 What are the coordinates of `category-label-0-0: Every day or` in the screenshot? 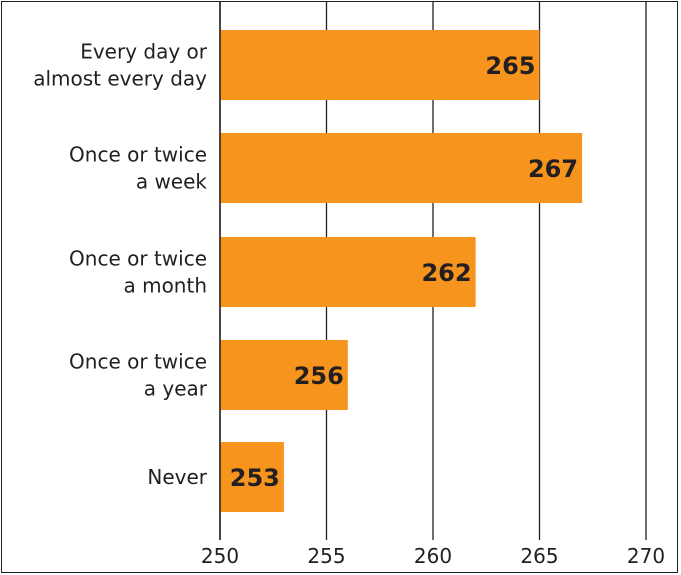 It's located at (144, 52).